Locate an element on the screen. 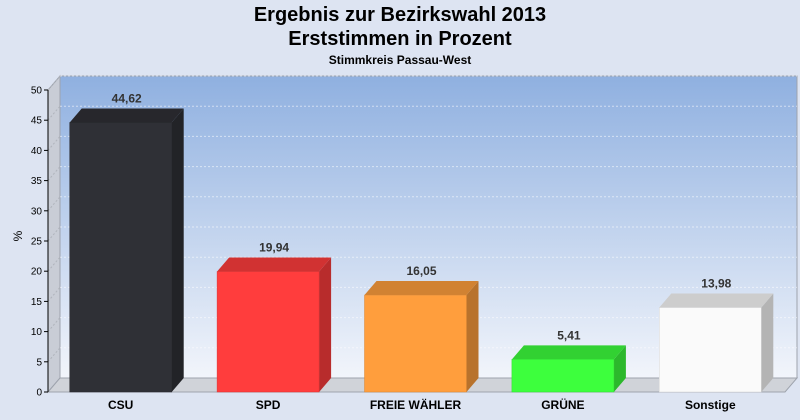  y-tick-label: 35 is located at coordinates (37, 181).